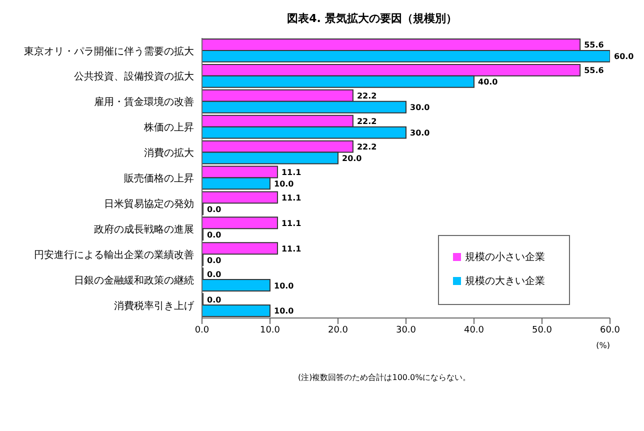 The height and width of the screenshot is (431, 644). I want to click on legend-label: 規模の小さい企業, so click(505, 257).